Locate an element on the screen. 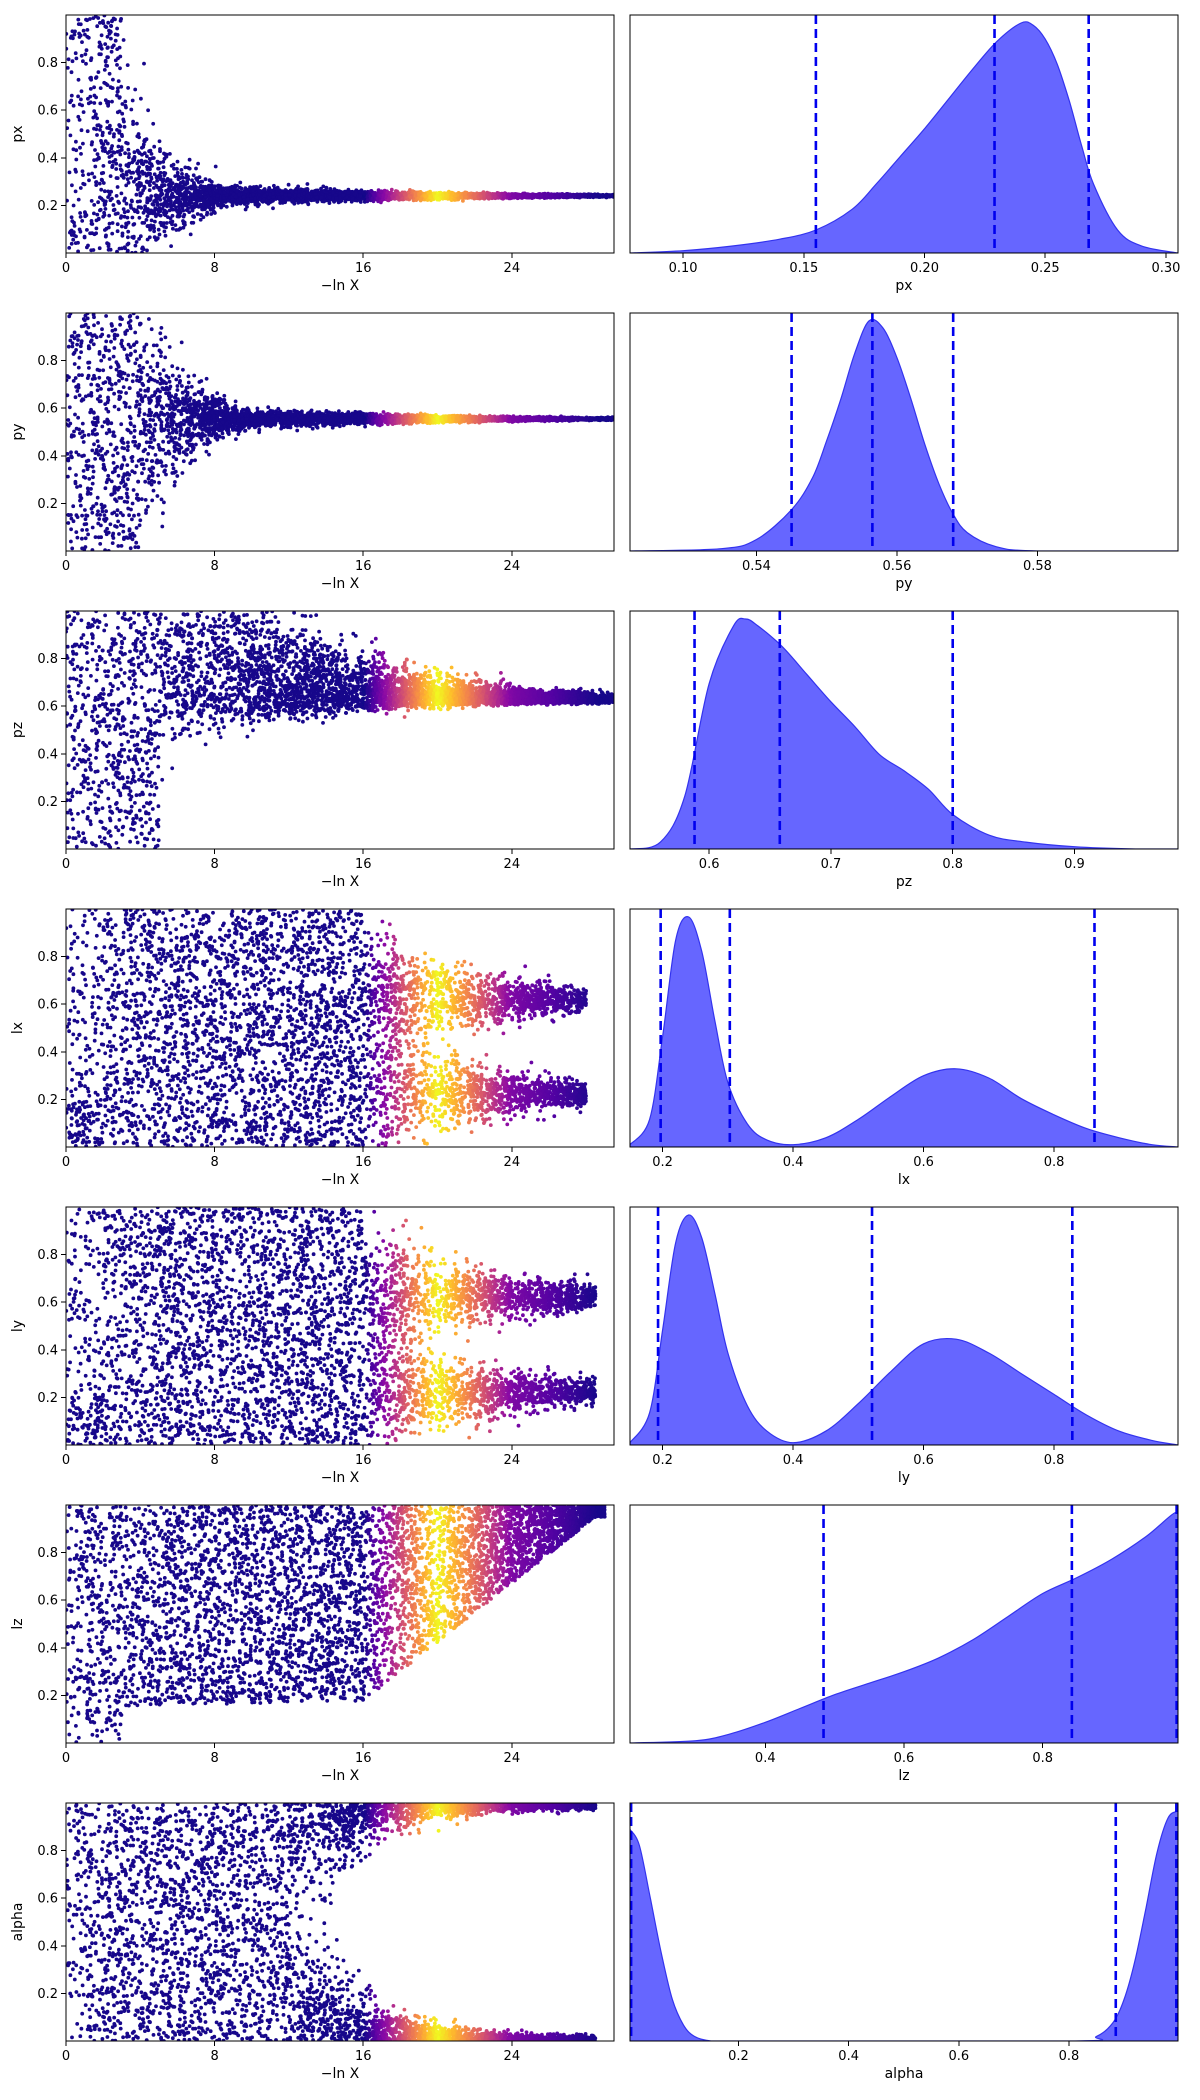 The height and width of the screenshot is (2100, 1200). scatter-points-px is located at coordinates (340, 134).